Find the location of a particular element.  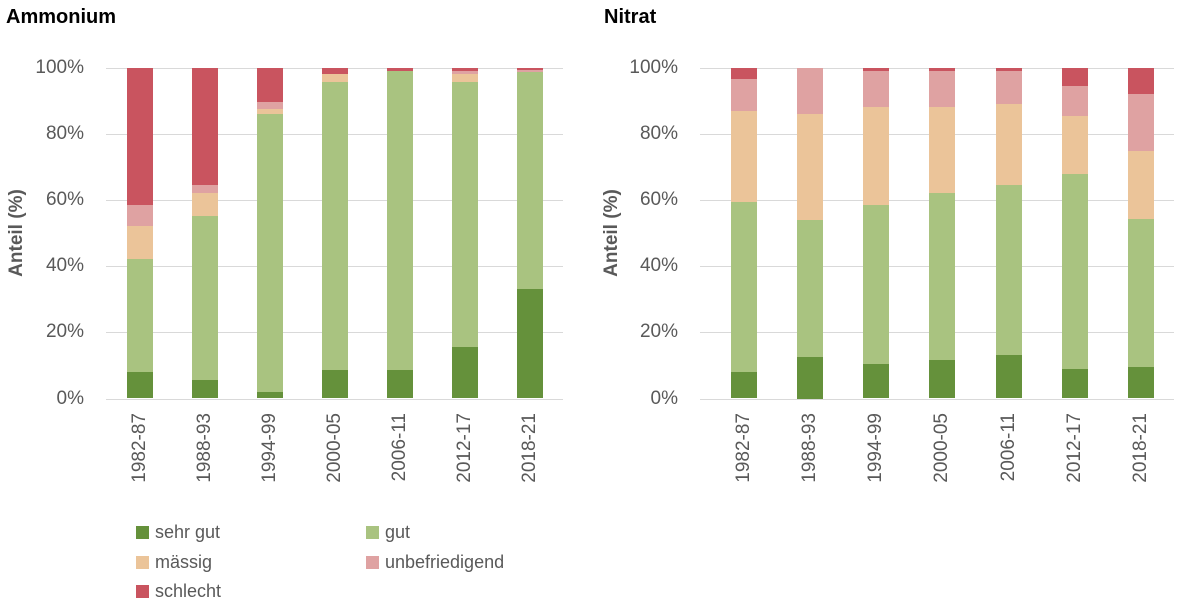

legend-label: mässig is located at coordinates (184, 561).